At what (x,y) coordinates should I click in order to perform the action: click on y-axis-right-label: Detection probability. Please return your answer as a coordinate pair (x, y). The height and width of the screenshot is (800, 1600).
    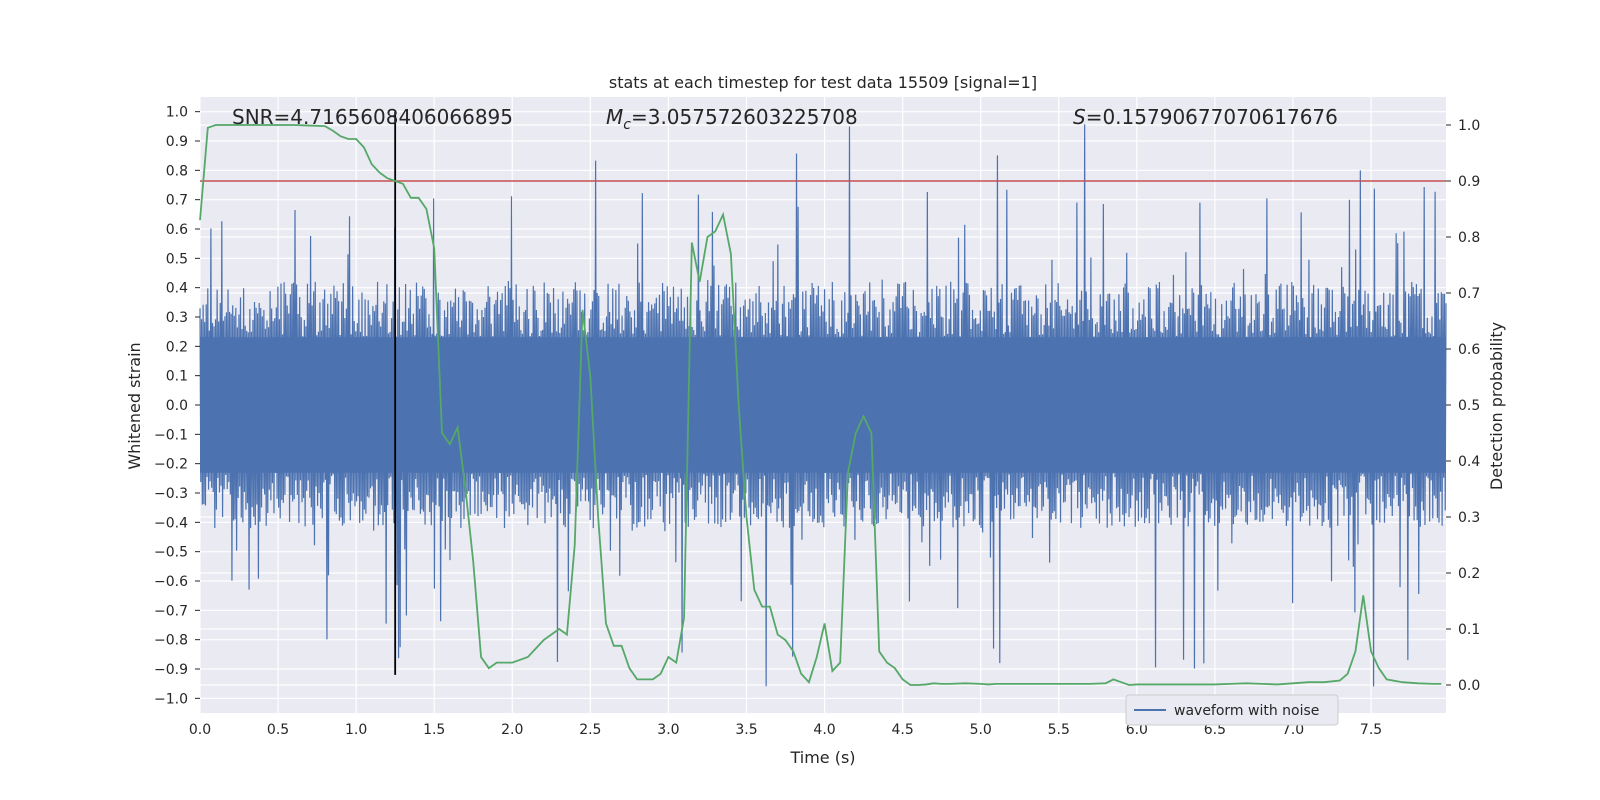
    Looking at the image, I should click on (1496, 406).